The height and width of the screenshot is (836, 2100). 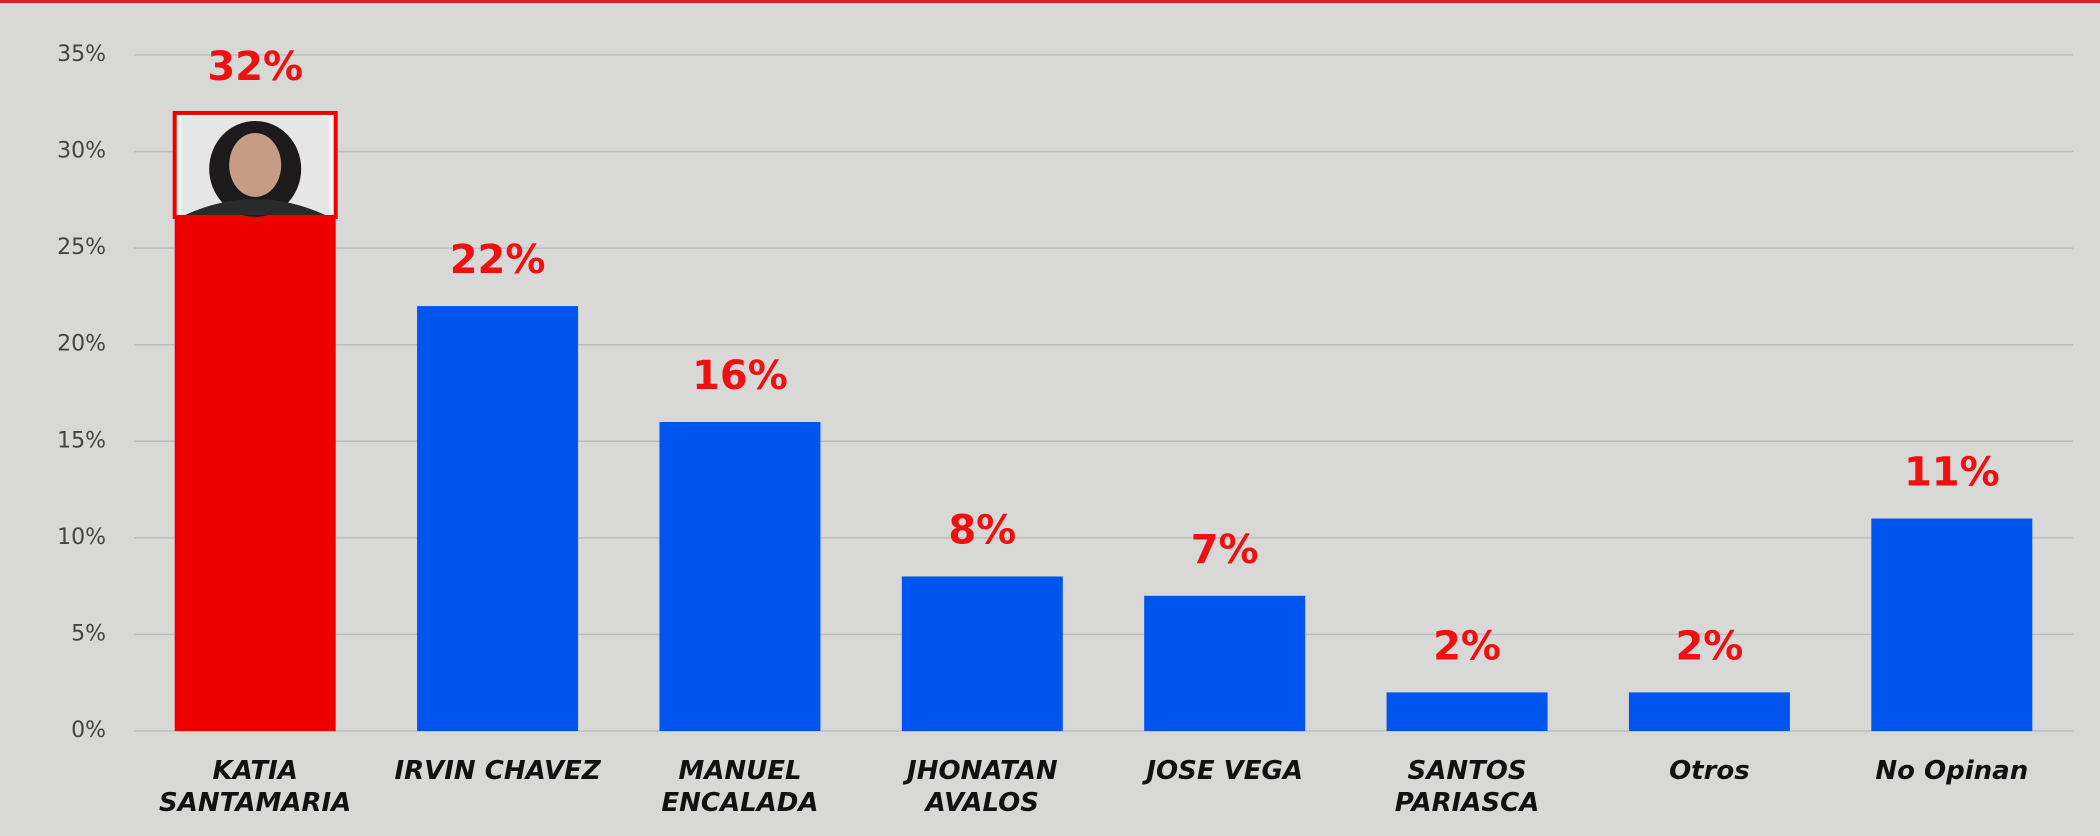 I want to click on x-tick-label: No Opinan, so click(x=1952, y=771).